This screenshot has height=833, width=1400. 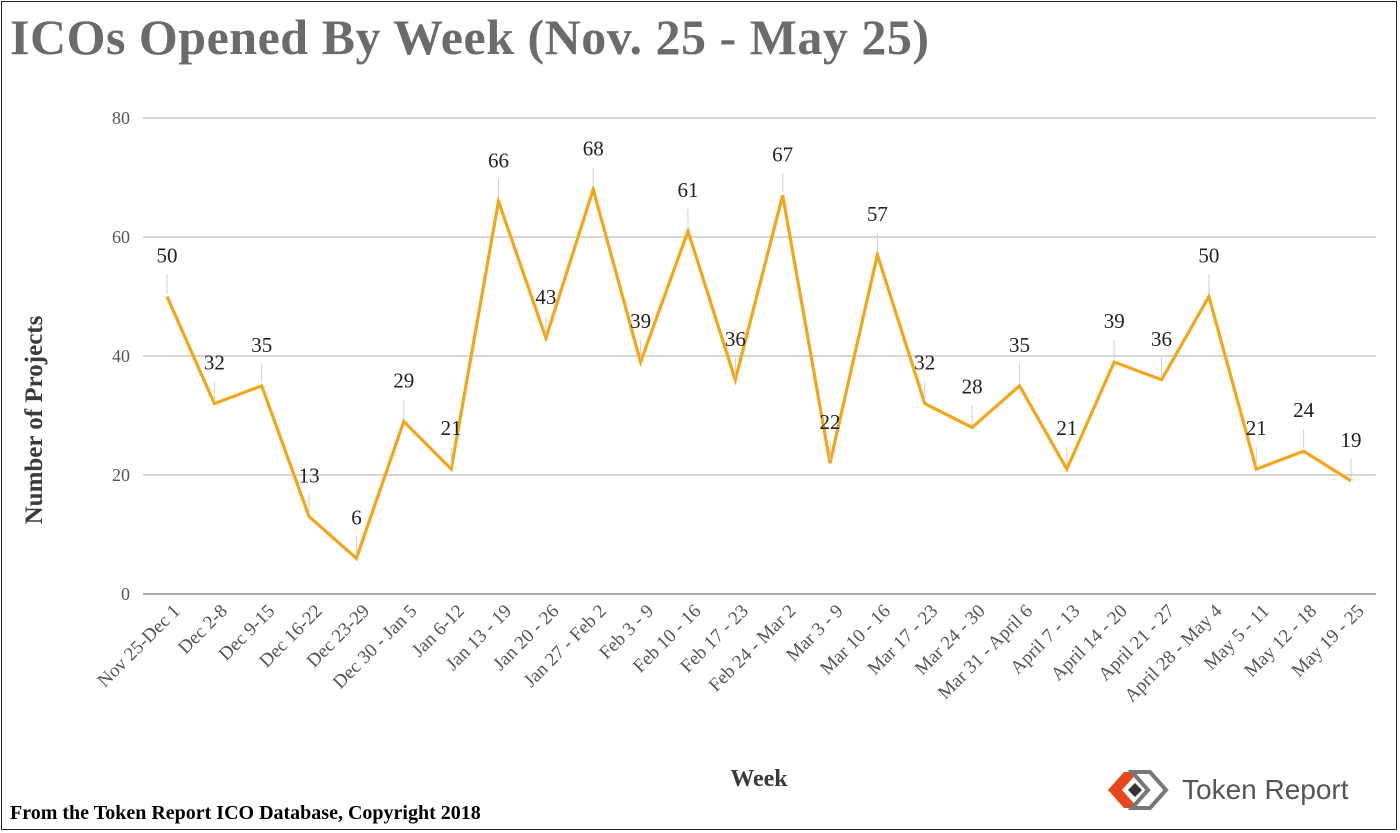 I want to click on brand-logo: Token Report, so click(x=1226, y=790).